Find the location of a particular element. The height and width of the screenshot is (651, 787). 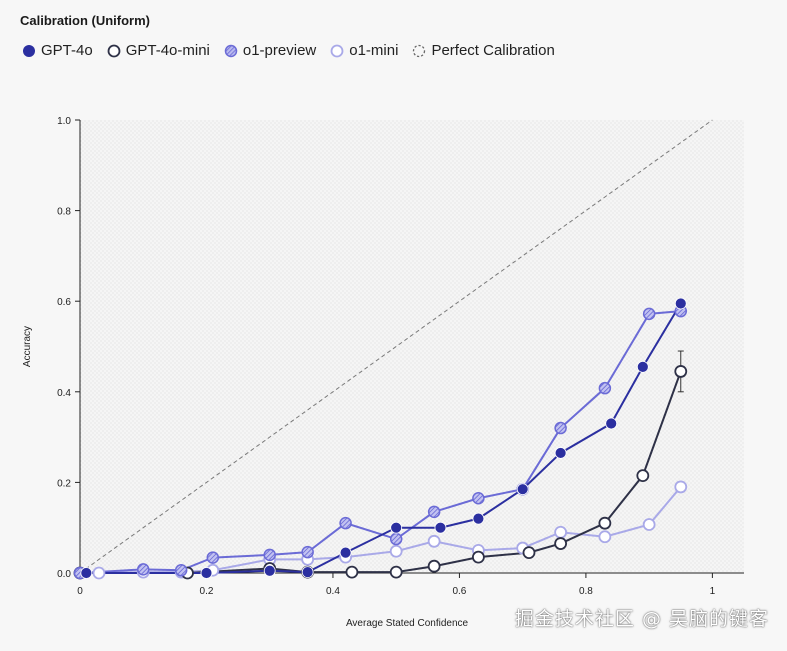

chart-legend: GPT-4o GPT-4o-mini o1-preview o1-mini is located at coordinates (295, 50).